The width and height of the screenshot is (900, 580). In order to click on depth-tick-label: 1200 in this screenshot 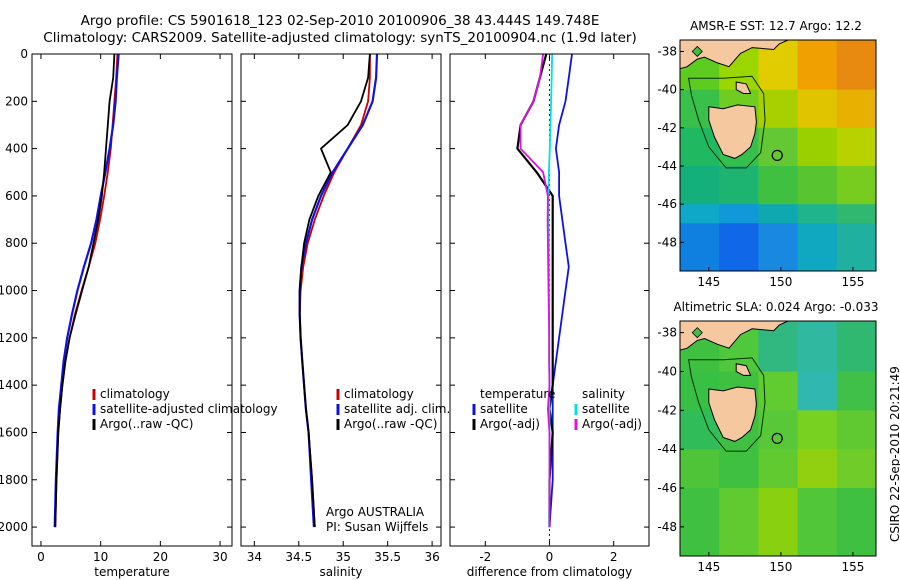, I will do `click(14, 338)`.